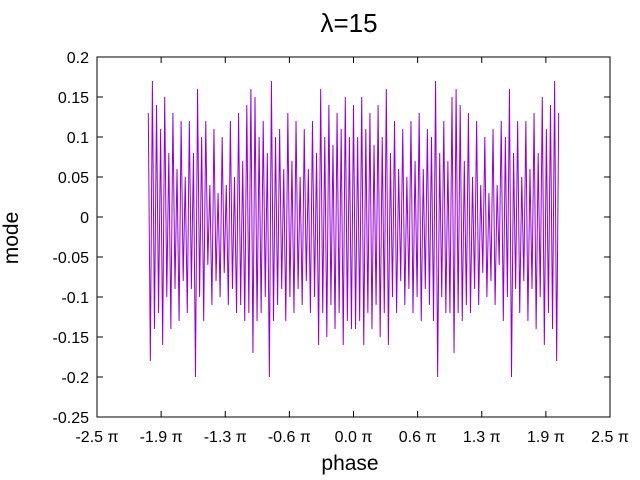  Describe the element at coordinates (96, 437) in the screenshot. I see `x-tick-label: -2.5 π` at that location.